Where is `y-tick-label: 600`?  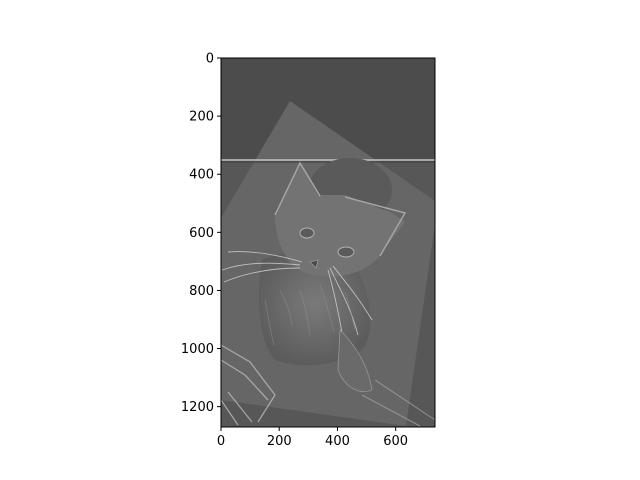 y-tick-label: 600 is located at coordinates (201, 233).